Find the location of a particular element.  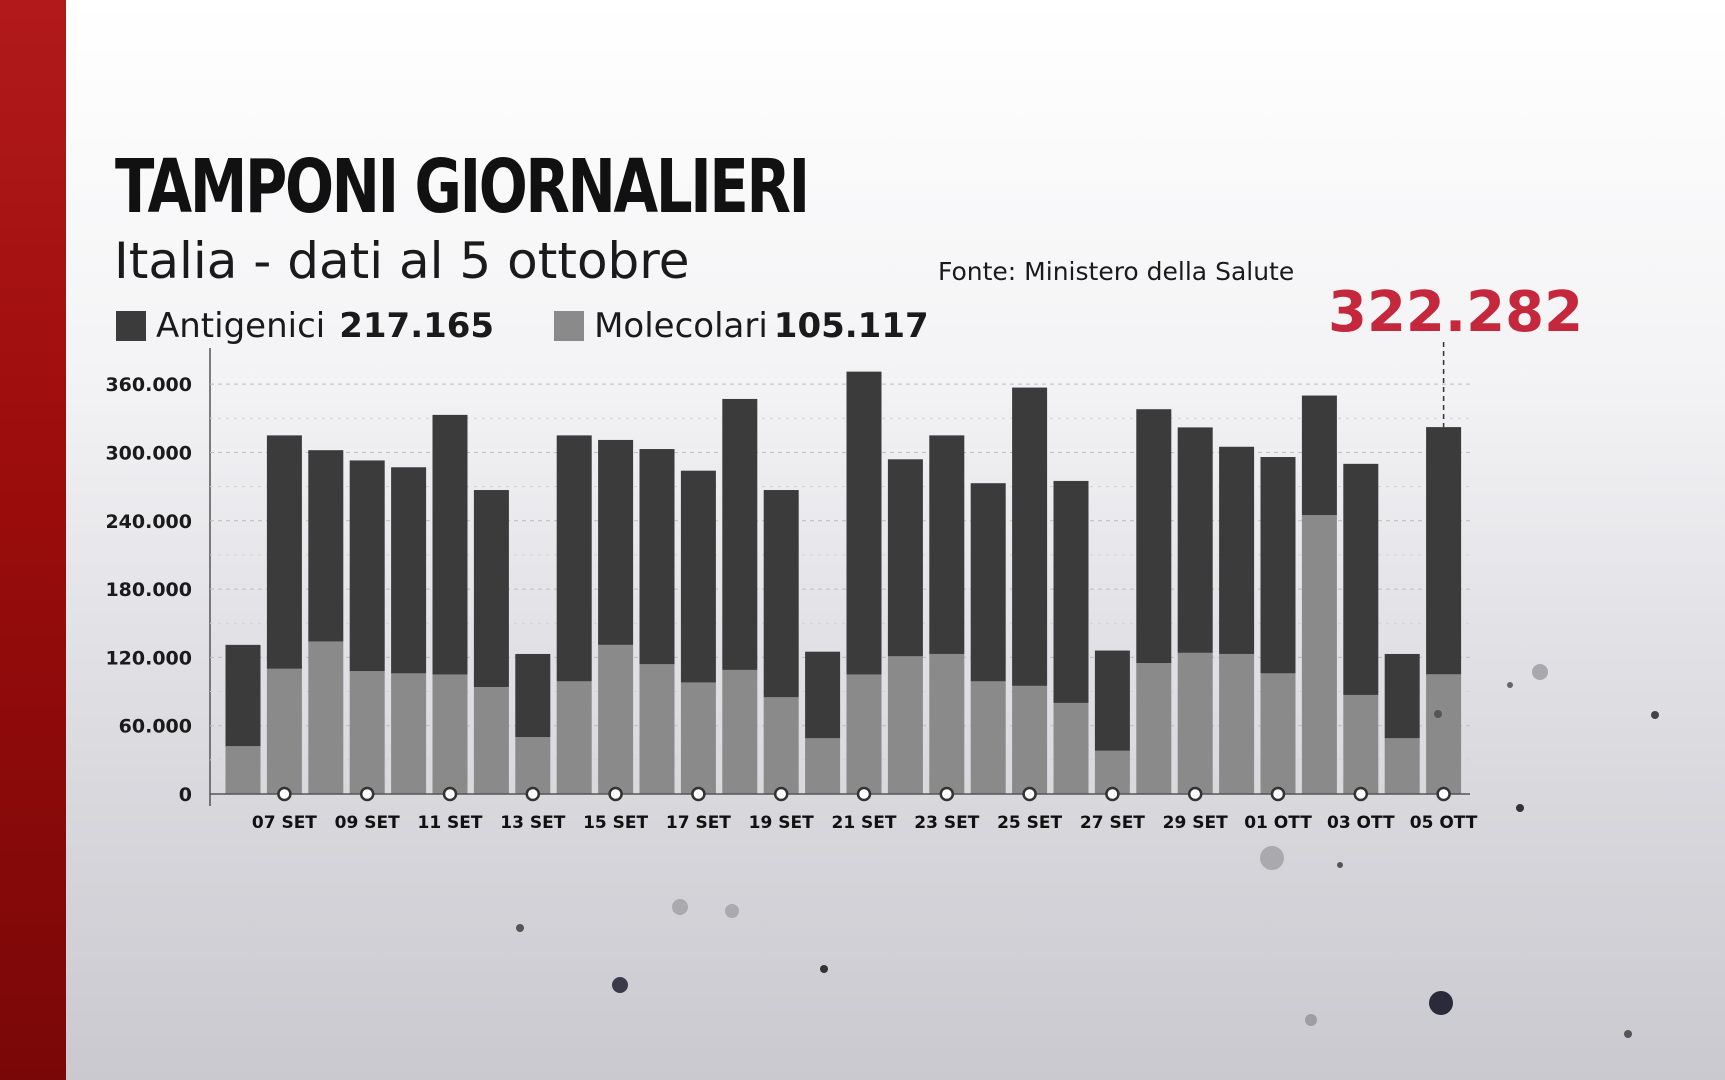

legend-item-molecolari: Molecolari 105.117 is located at coordinates (741, 326).